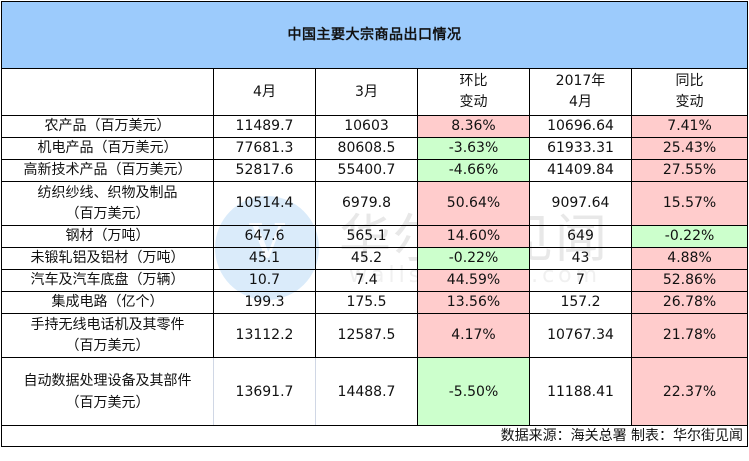 Image resolution: width=749 pixels, height=461 pixels. What do you see at coordinates (689, 302) in the screenshot?
I see `cell-yoy: 26.78%` at bounding box center [689, 302].